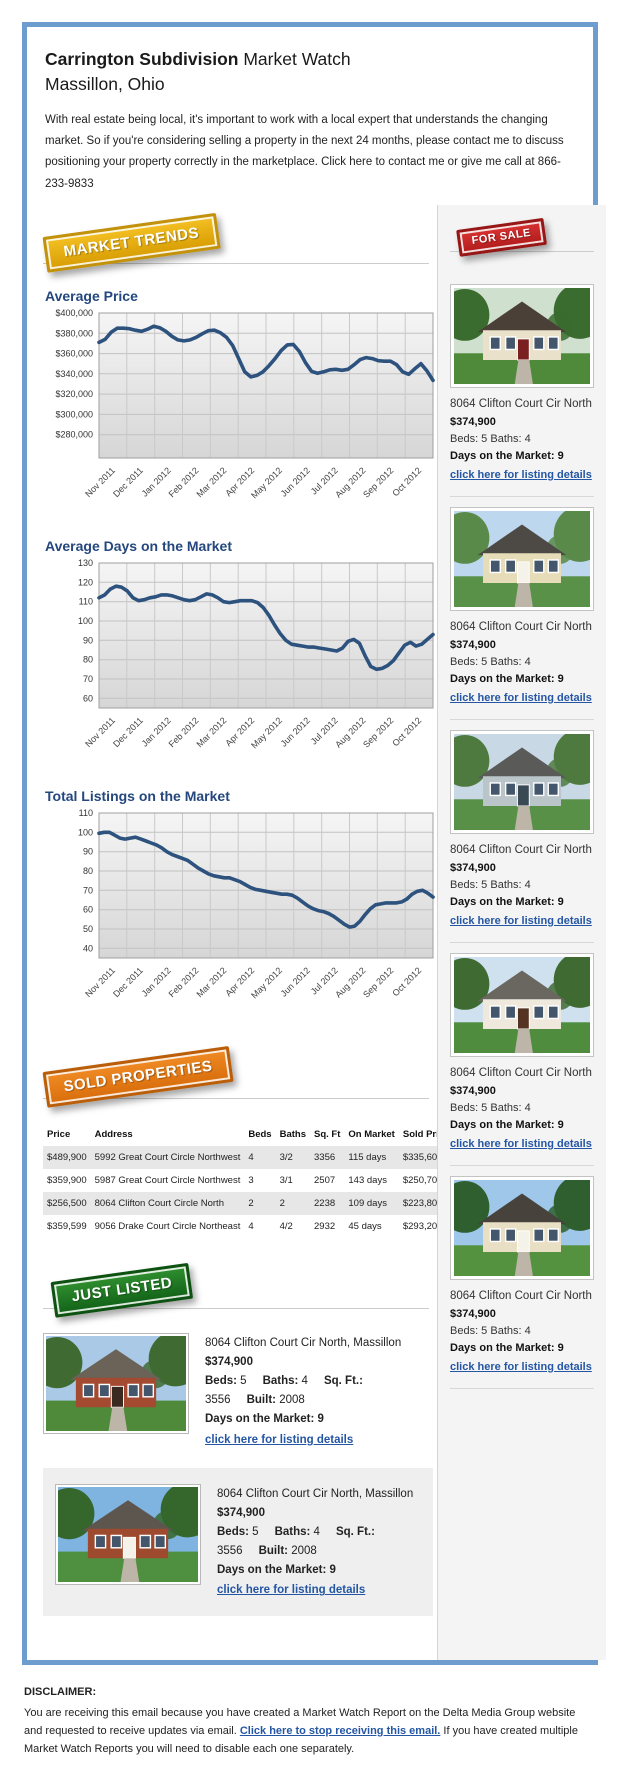  I want to click on sold-column-header: Sold Price, so click(426, 1134).